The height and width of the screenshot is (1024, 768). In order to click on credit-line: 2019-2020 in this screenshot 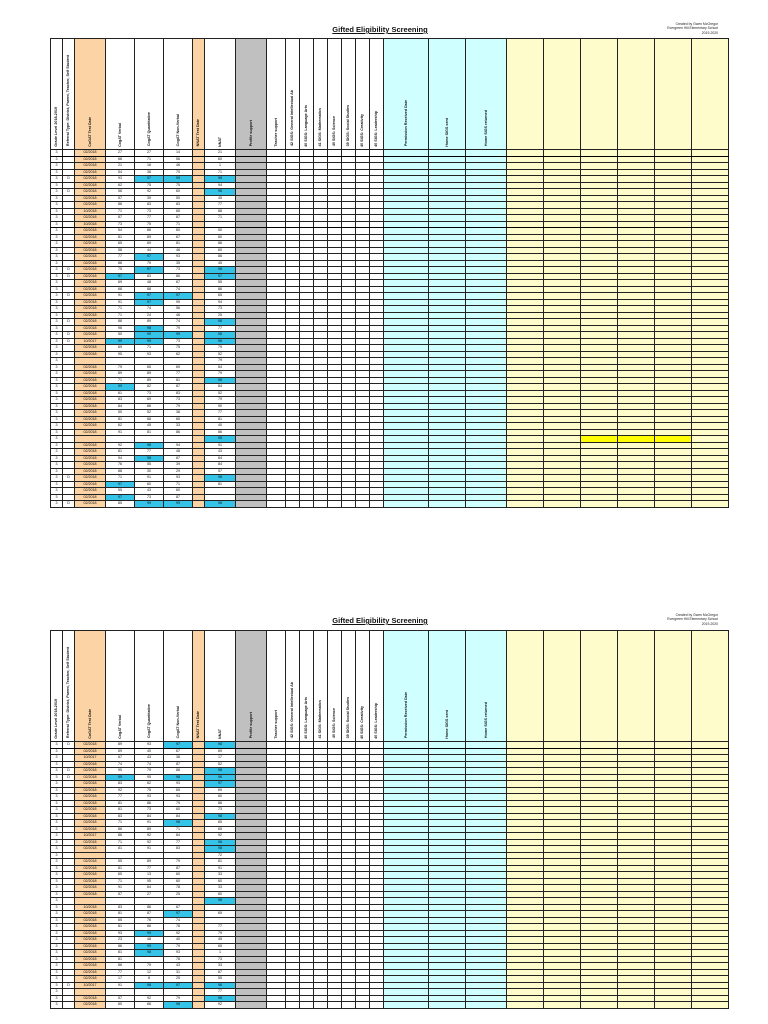, I will do `click(709, 32)`.